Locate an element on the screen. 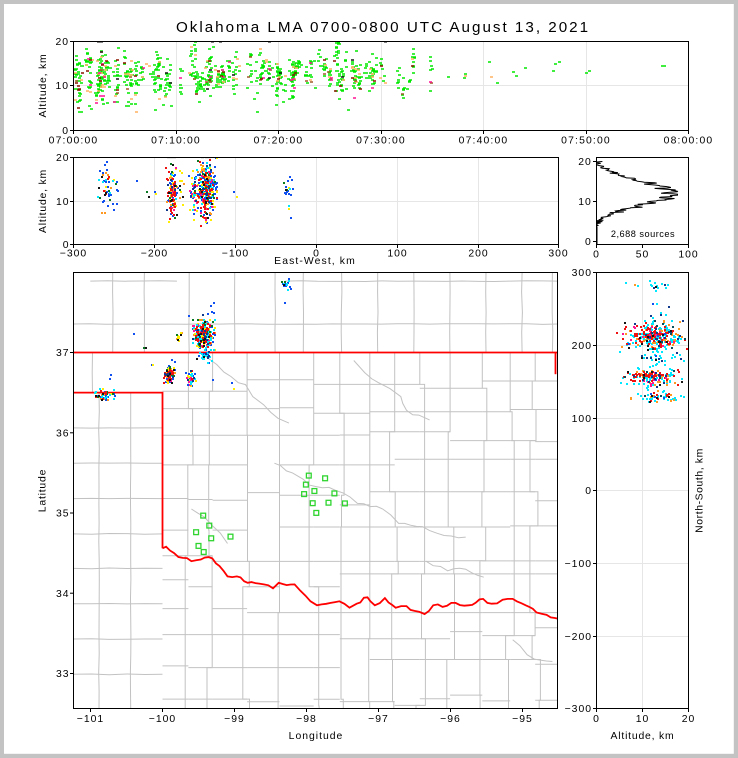  svg-text: −98 is located at coordinates (306, 719).